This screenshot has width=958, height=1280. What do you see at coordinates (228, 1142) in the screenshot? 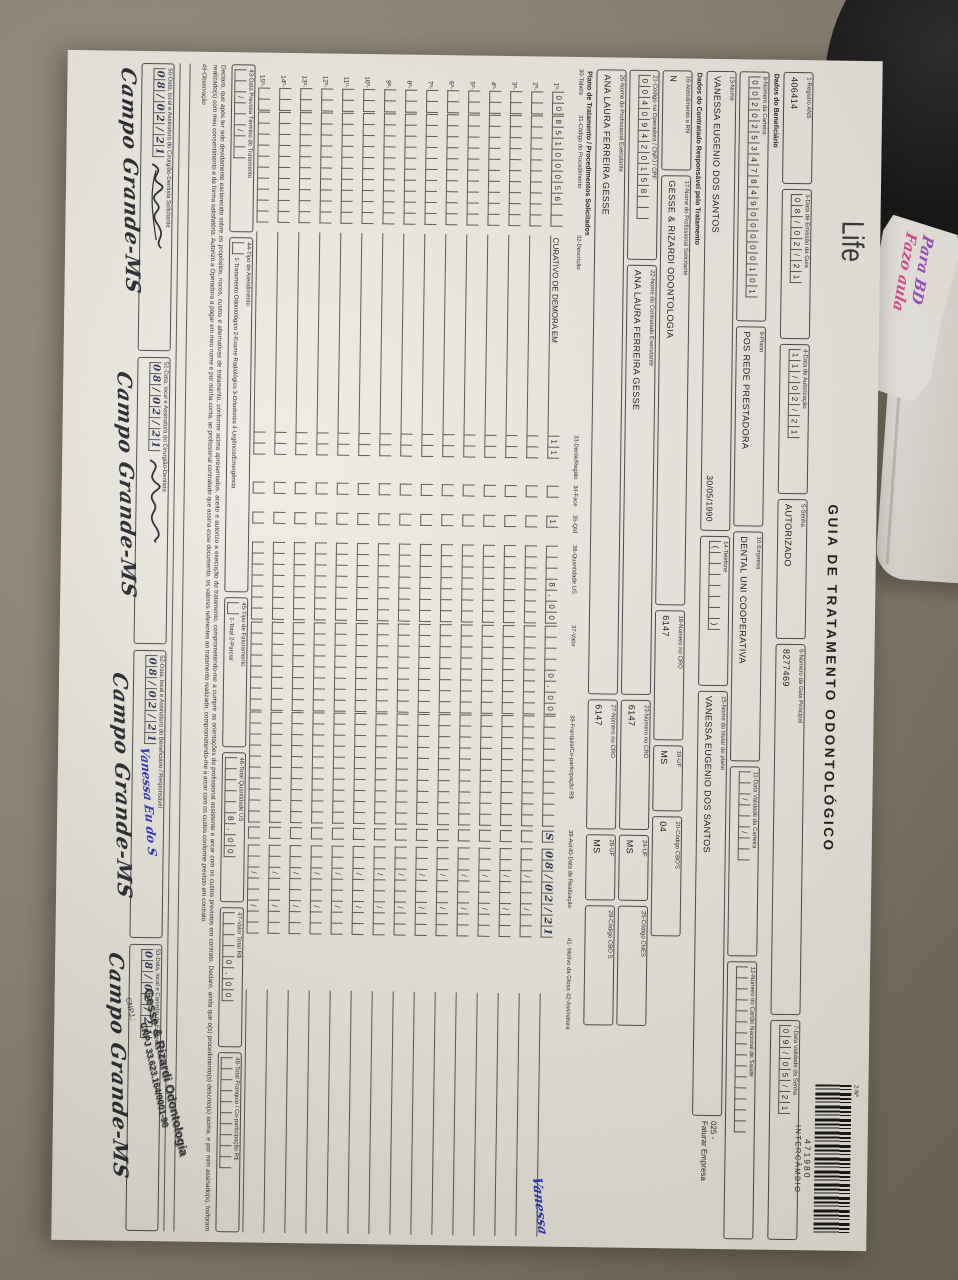
I see `field-total-franquia: 48-Total Franquia / Co-participação R$` at bounding box center [228, 1142].